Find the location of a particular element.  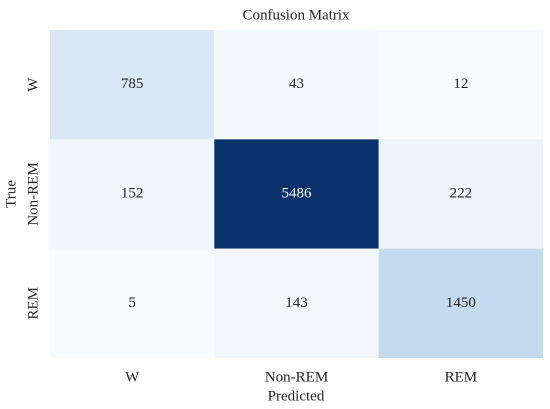

cell-label: 1450 is located at coordinates (461, 303).